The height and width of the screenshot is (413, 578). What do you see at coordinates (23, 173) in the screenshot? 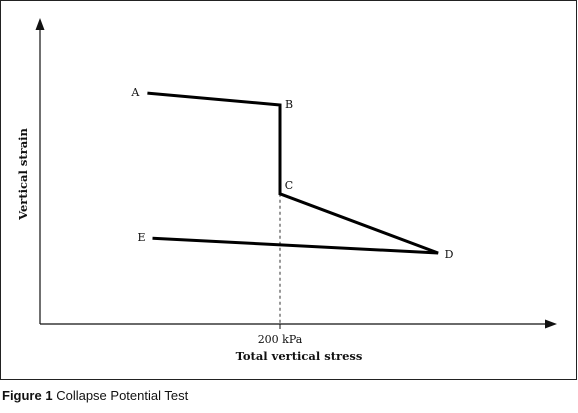
I see `y-axis-label: Vertical strain` at bounding box center [23, 173].